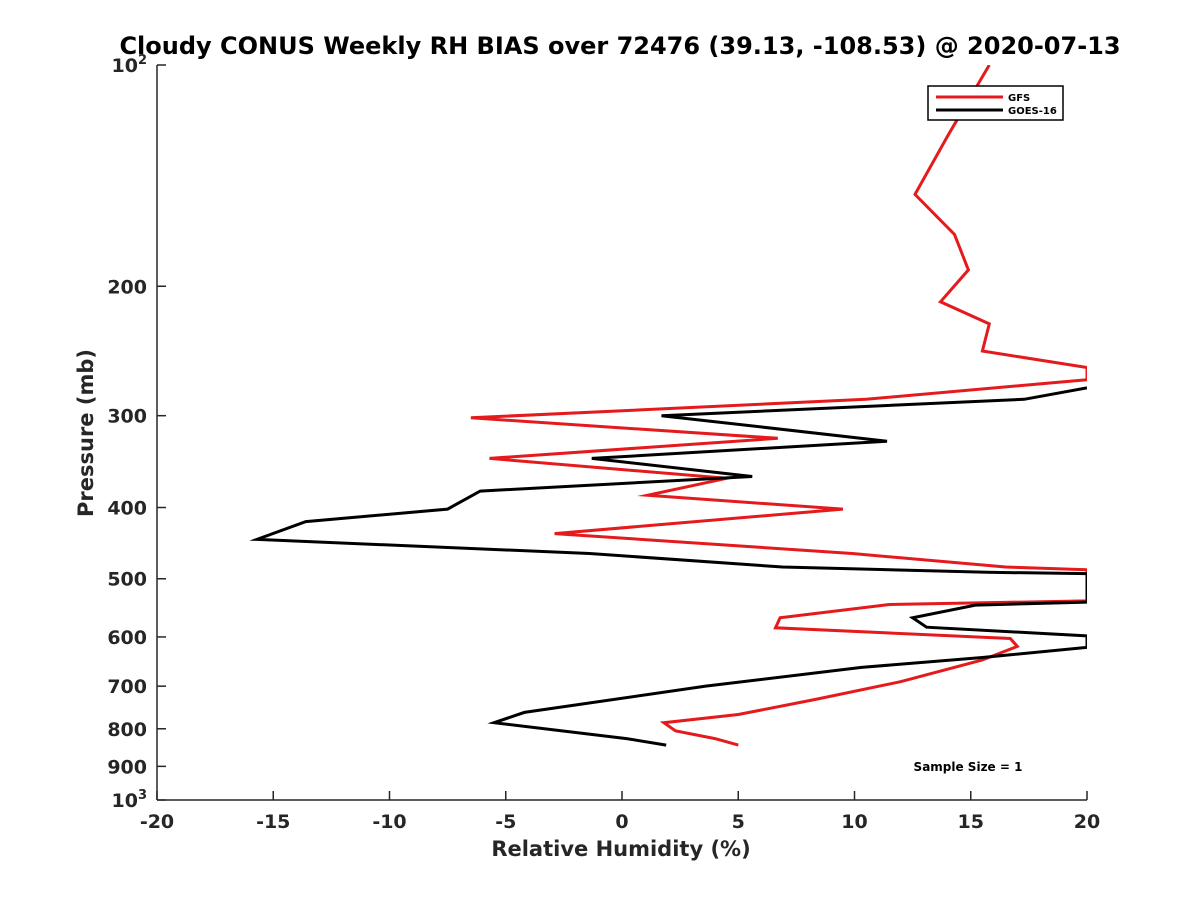 The width and height of the screenshot is (1200, 900). Describe the element at coordinates (86, 433) in the screenshot. I see `y-axis-label: Pressure (mb)` at that location.